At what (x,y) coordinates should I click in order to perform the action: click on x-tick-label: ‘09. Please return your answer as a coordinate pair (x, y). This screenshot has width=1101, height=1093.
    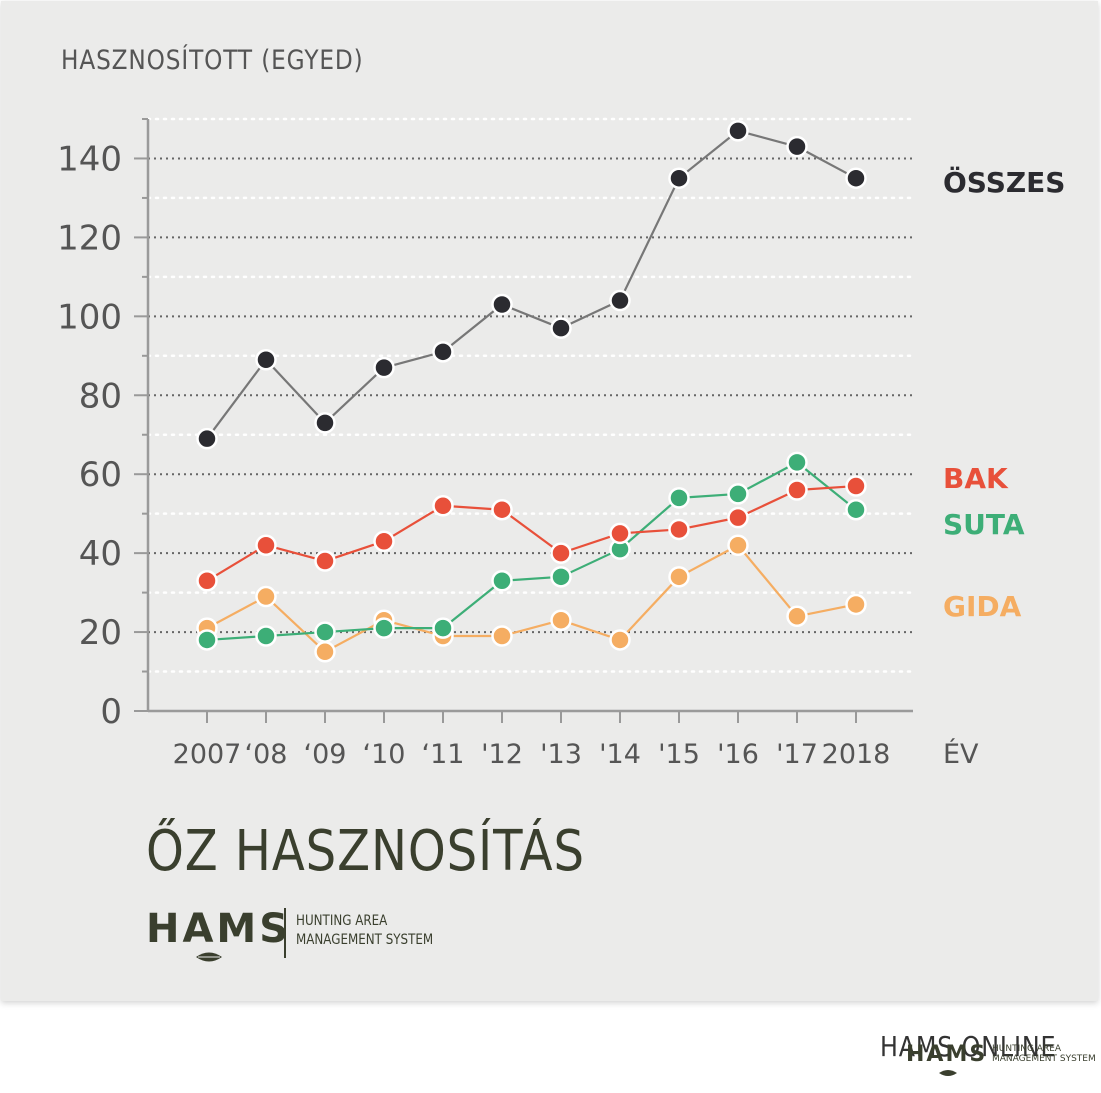
    Looking at the image, I should click on (325, 754).